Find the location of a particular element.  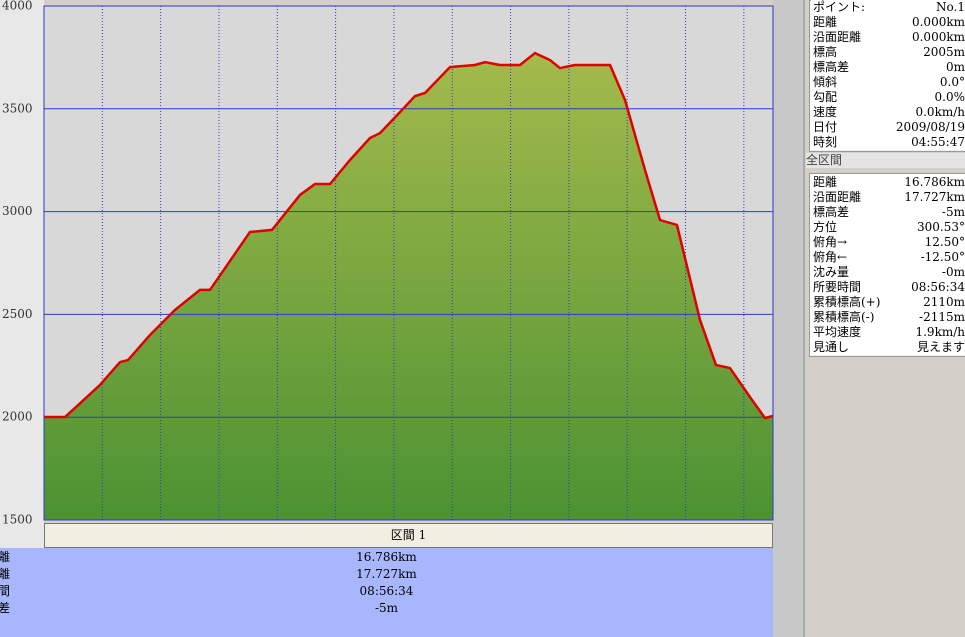

info-row: 俯角→ 12.50° is located at coordinates (888, 243).